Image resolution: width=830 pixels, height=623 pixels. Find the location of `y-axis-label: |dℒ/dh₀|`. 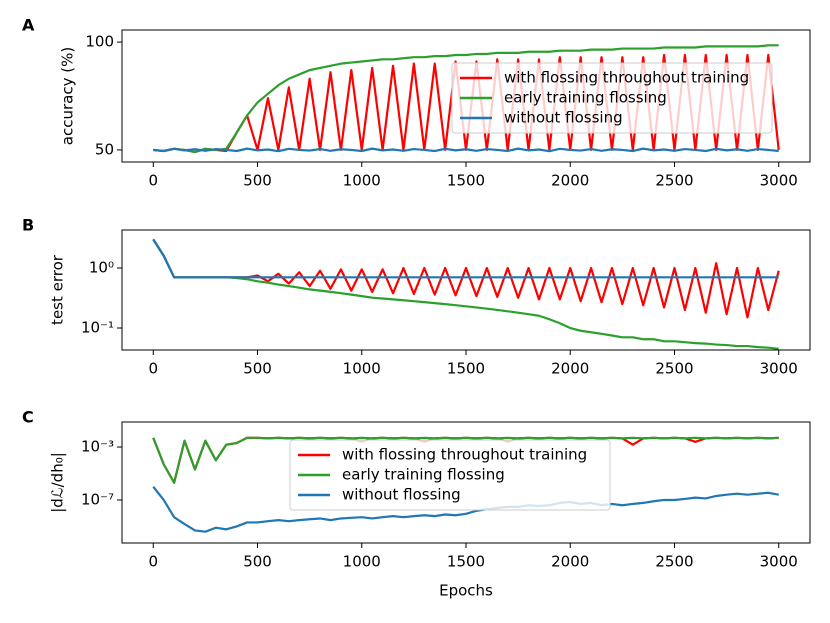

y-axis-label: |dℒ/dh₀| is located at coordinates (58, 482).